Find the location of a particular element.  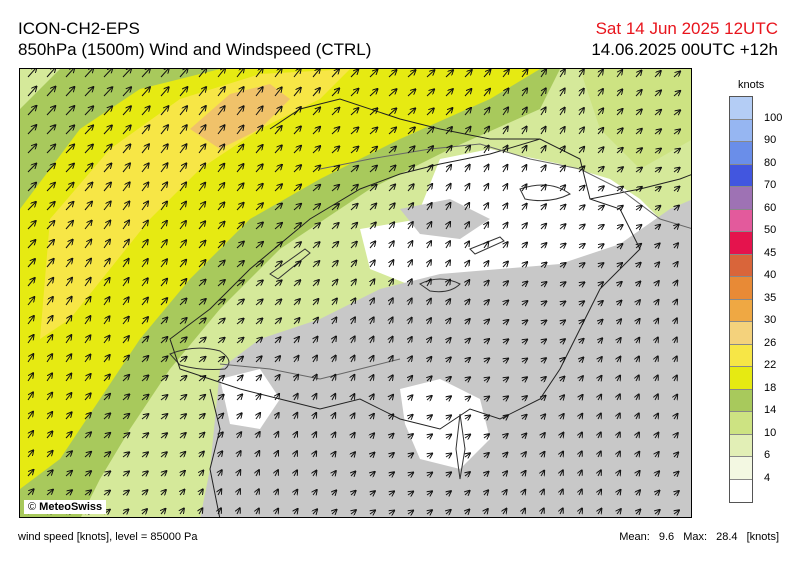

legend-label: 80 is located at coordinates (770, 162).